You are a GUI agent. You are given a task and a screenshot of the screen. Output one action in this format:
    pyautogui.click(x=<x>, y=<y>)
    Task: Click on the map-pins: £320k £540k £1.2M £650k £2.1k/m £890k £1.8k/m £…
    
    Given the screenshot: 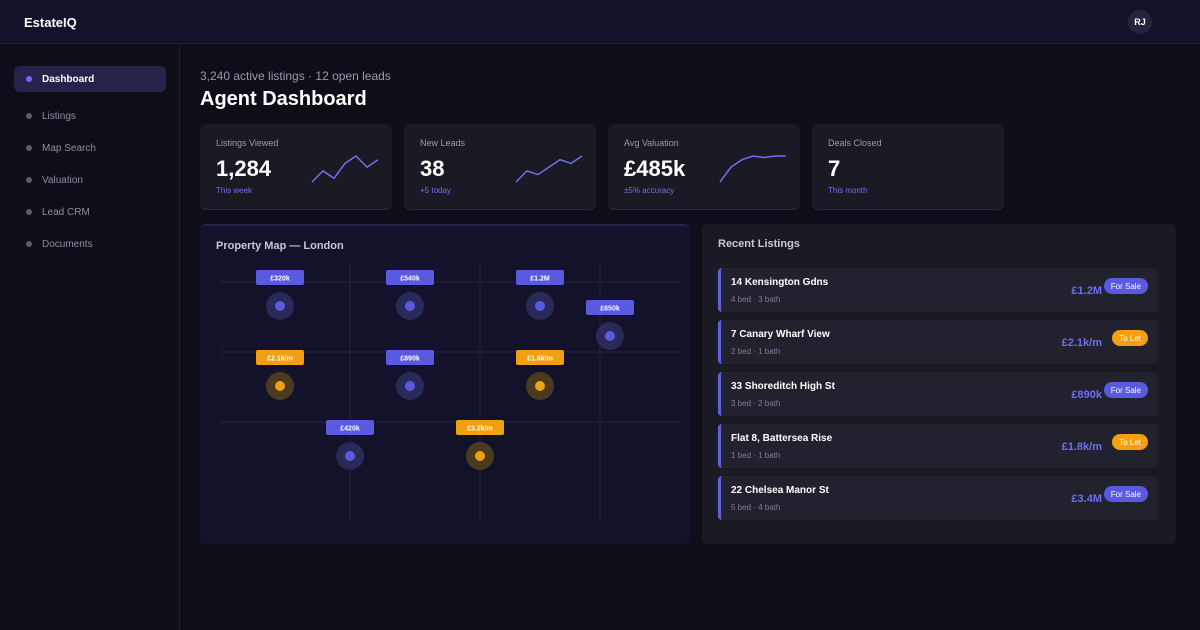 What is the action you would take?
    pyautogui.click(x=445, y=370)
    